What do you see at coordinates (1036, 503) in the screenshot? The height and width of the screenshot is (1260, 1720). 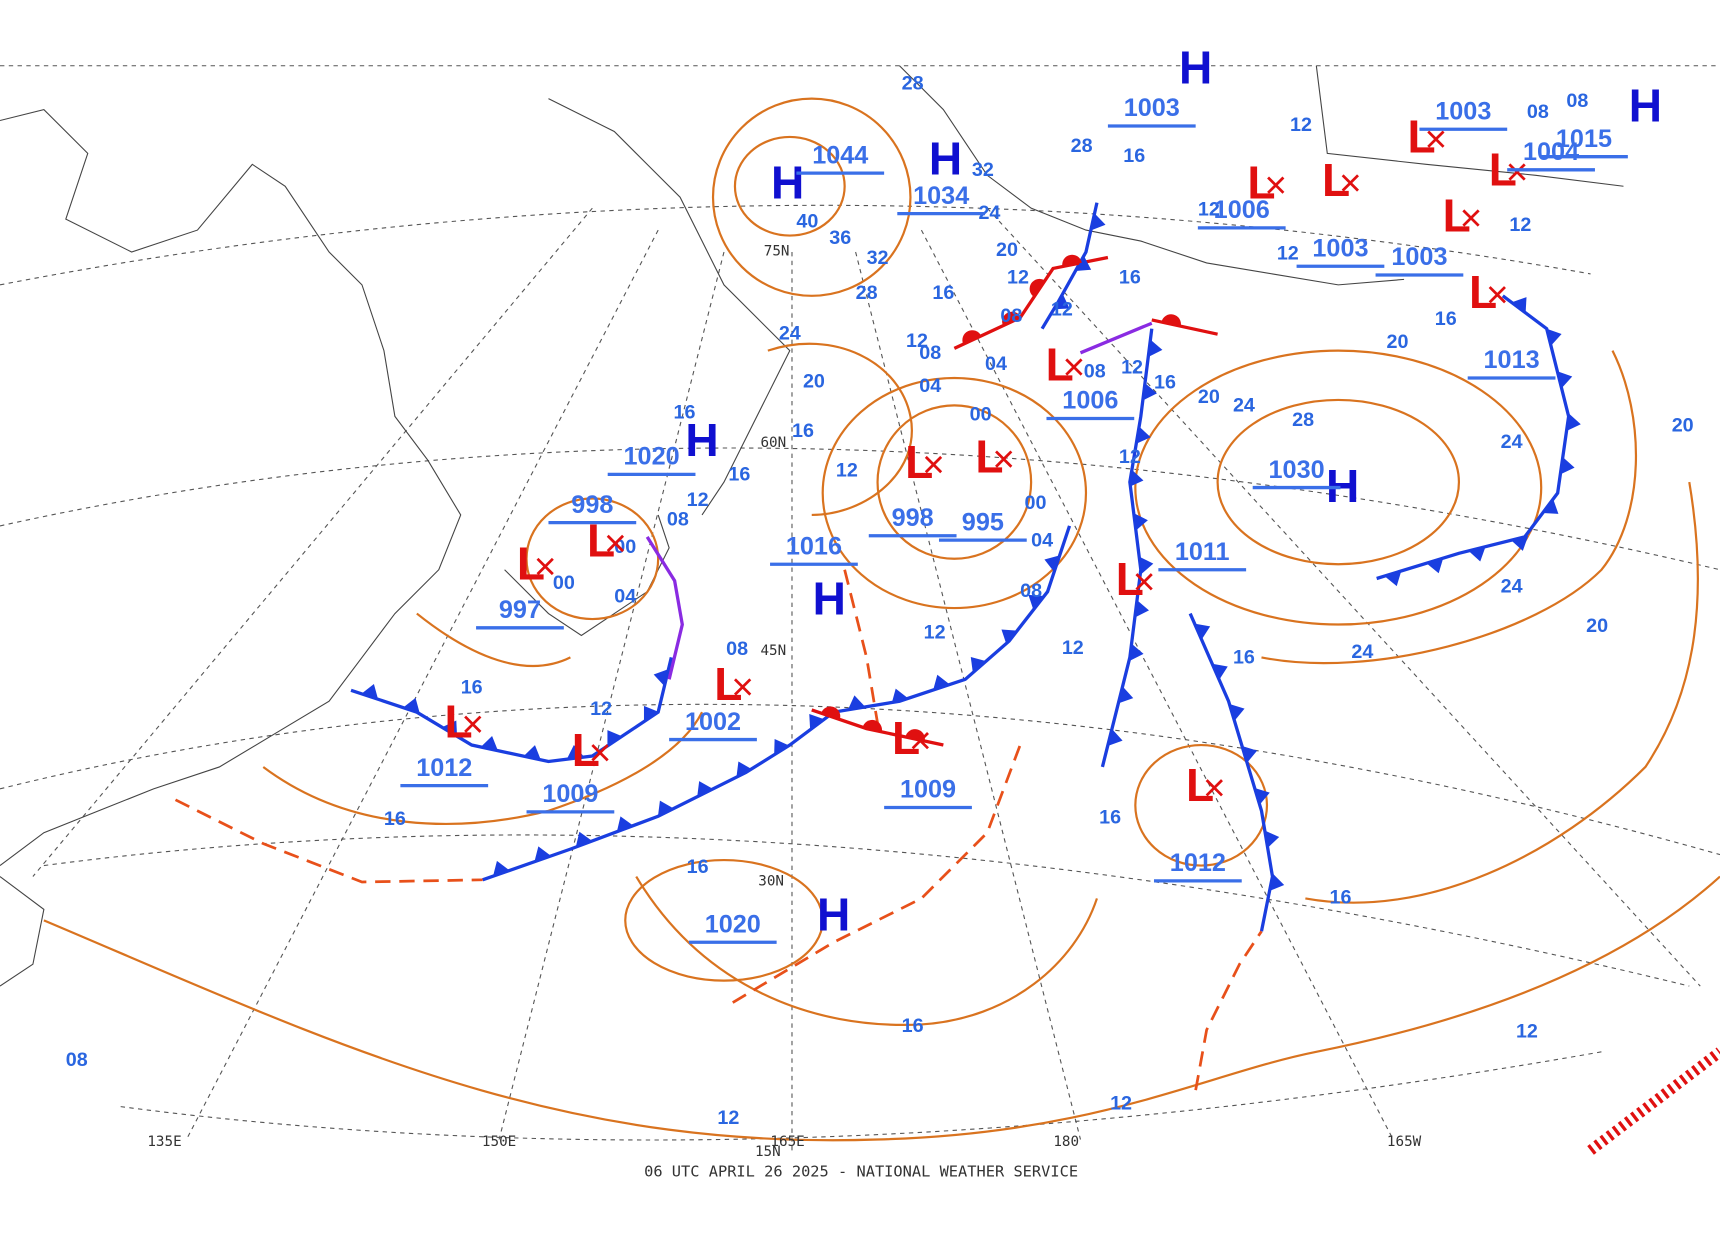 I see `isobar-label: 00` at bounding box center [1036, 503].